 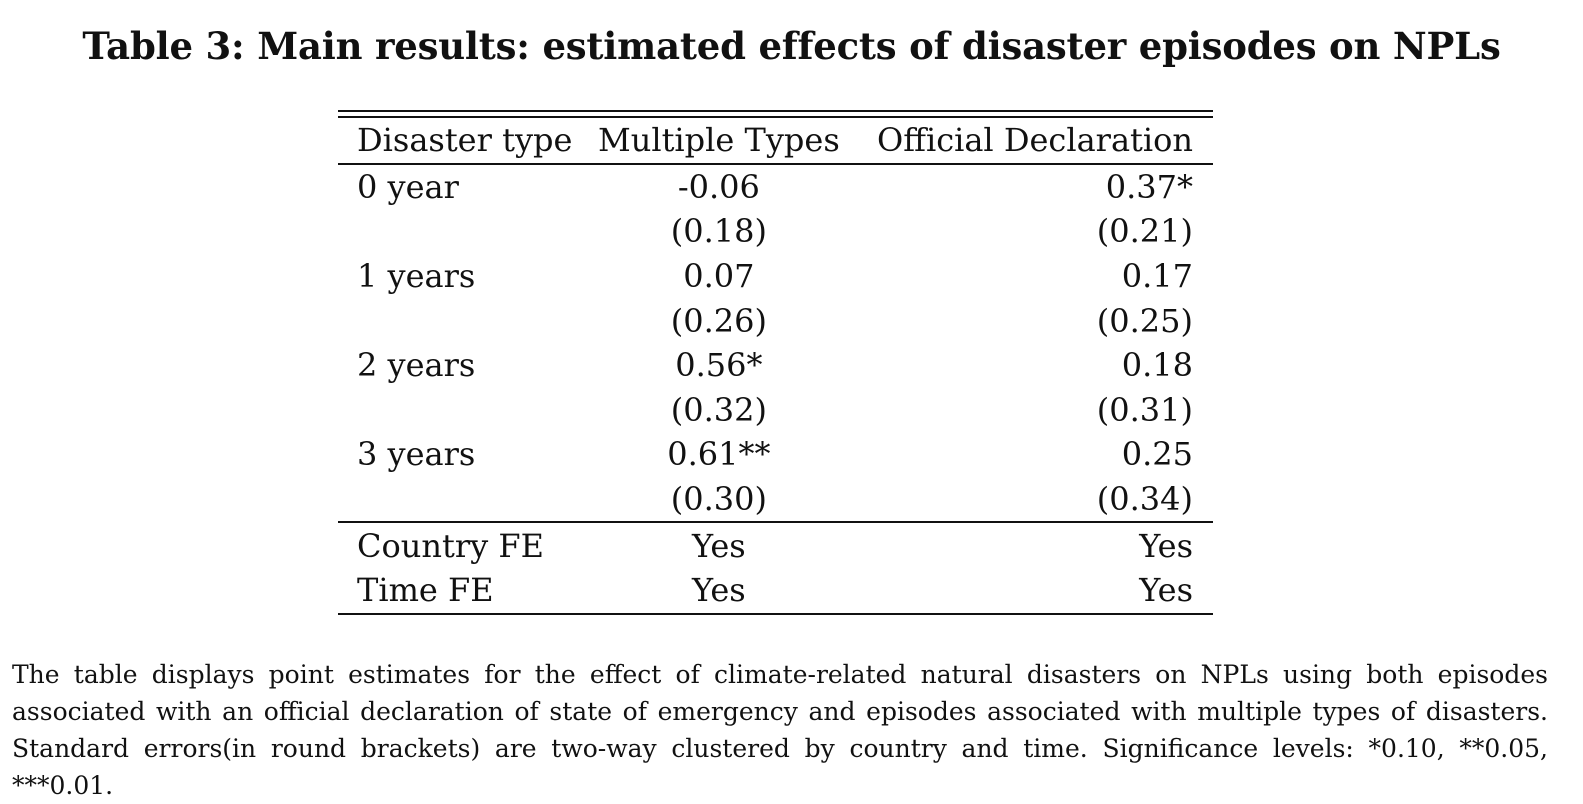 I want to click on header-multiple-types: Multiple Types, so click(x=719, y=141).